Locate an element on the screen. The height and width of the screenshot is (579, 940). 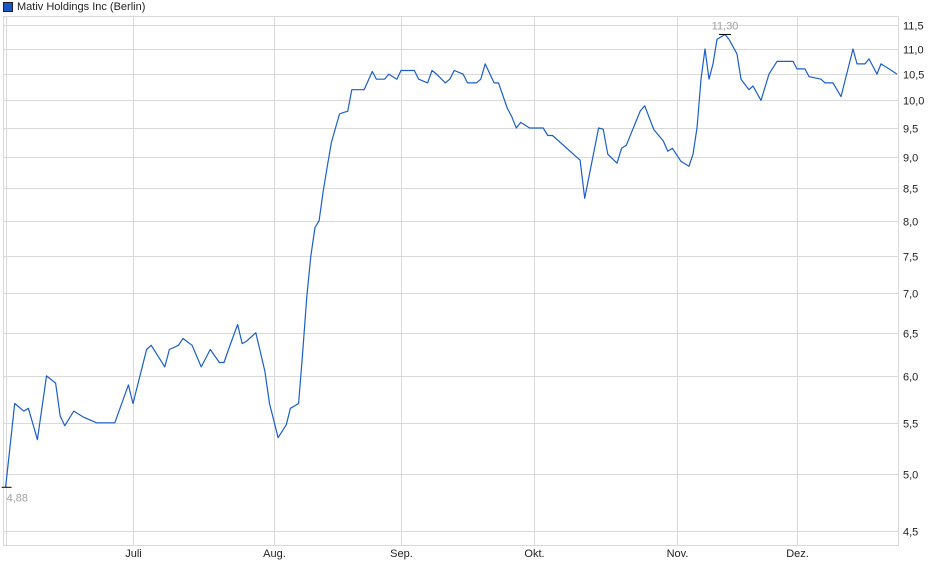
y-tick-label: 11,0 is located at coordinates (913, 51).